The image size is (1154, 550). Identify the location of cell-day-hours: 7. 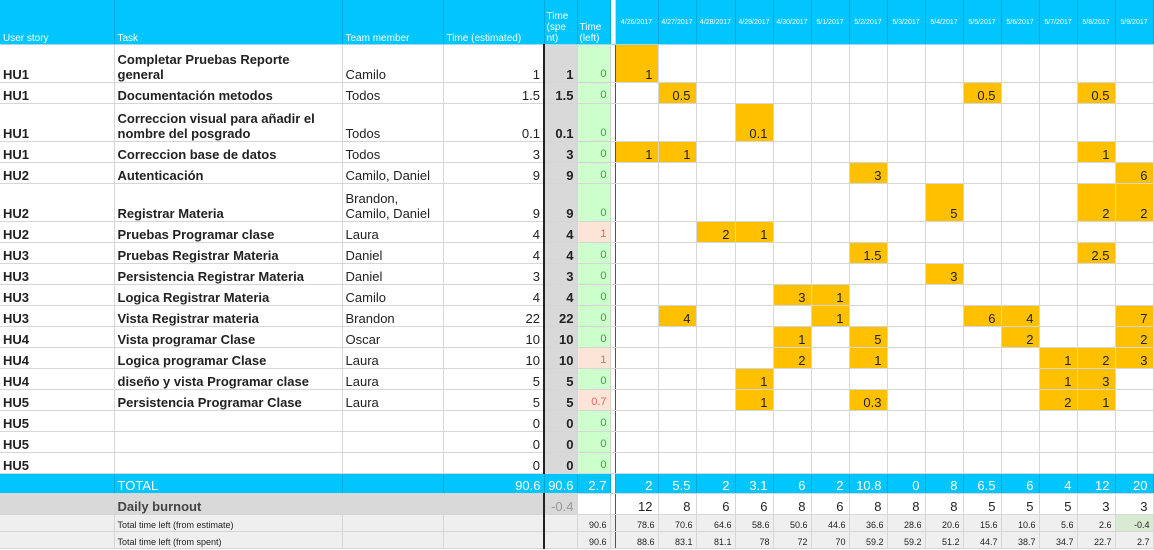
(1134, 316).